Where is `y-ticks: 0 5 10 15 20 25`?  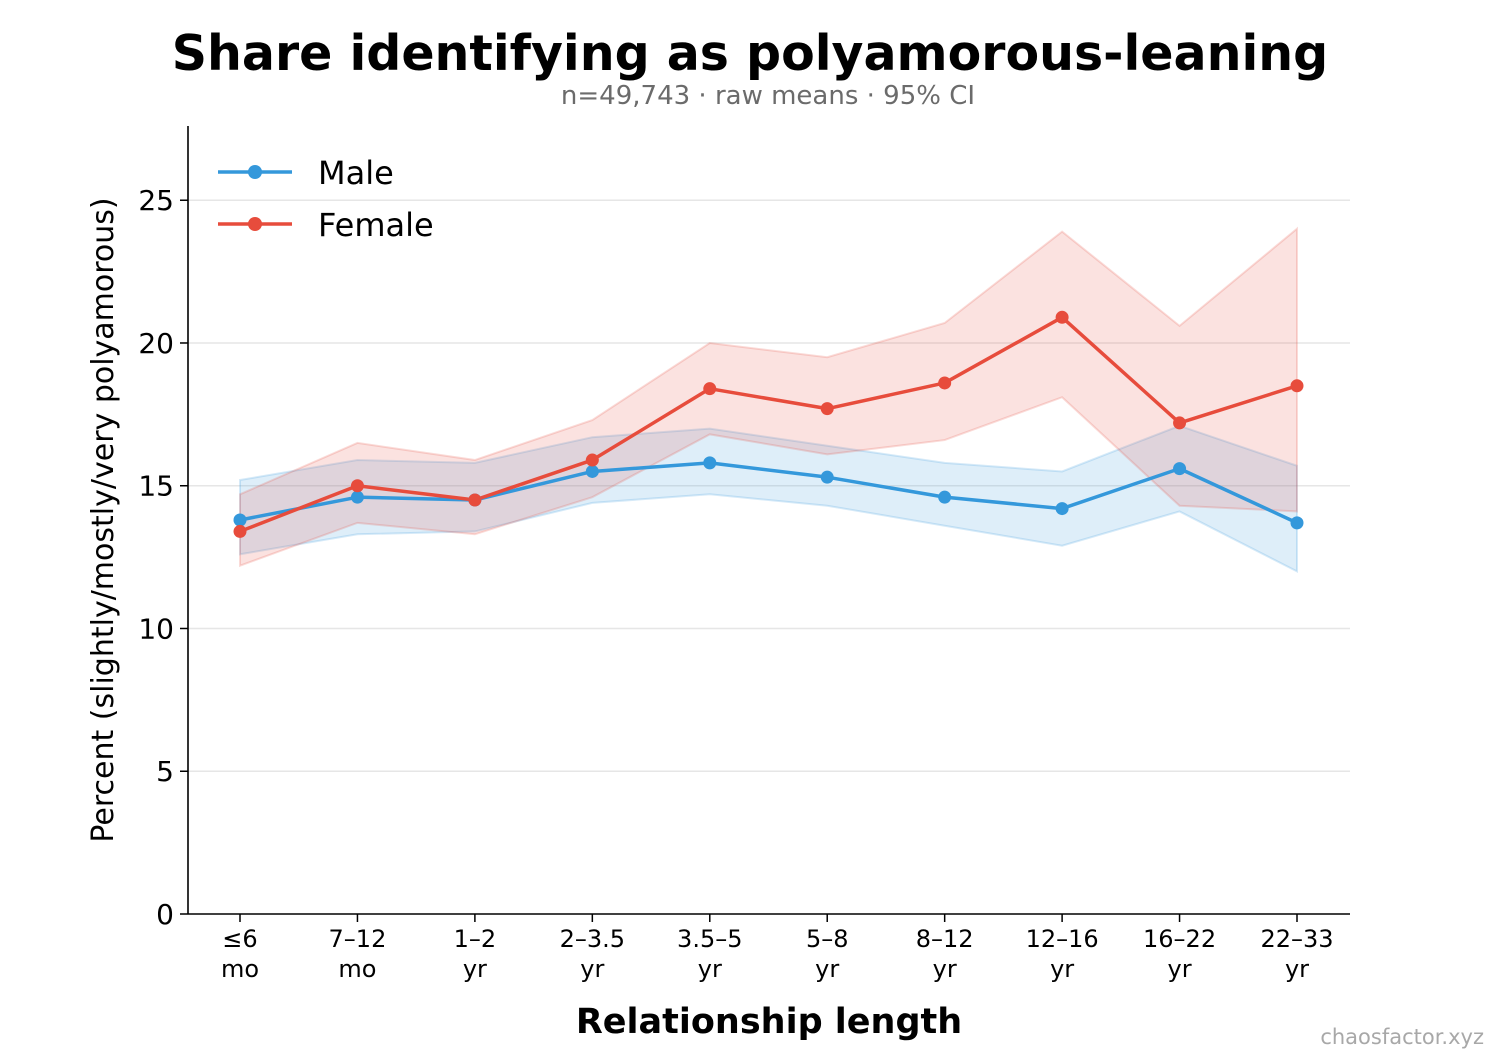
y-ticks: 0 5 10 15 20 25 is located at coordinates (163, 557).